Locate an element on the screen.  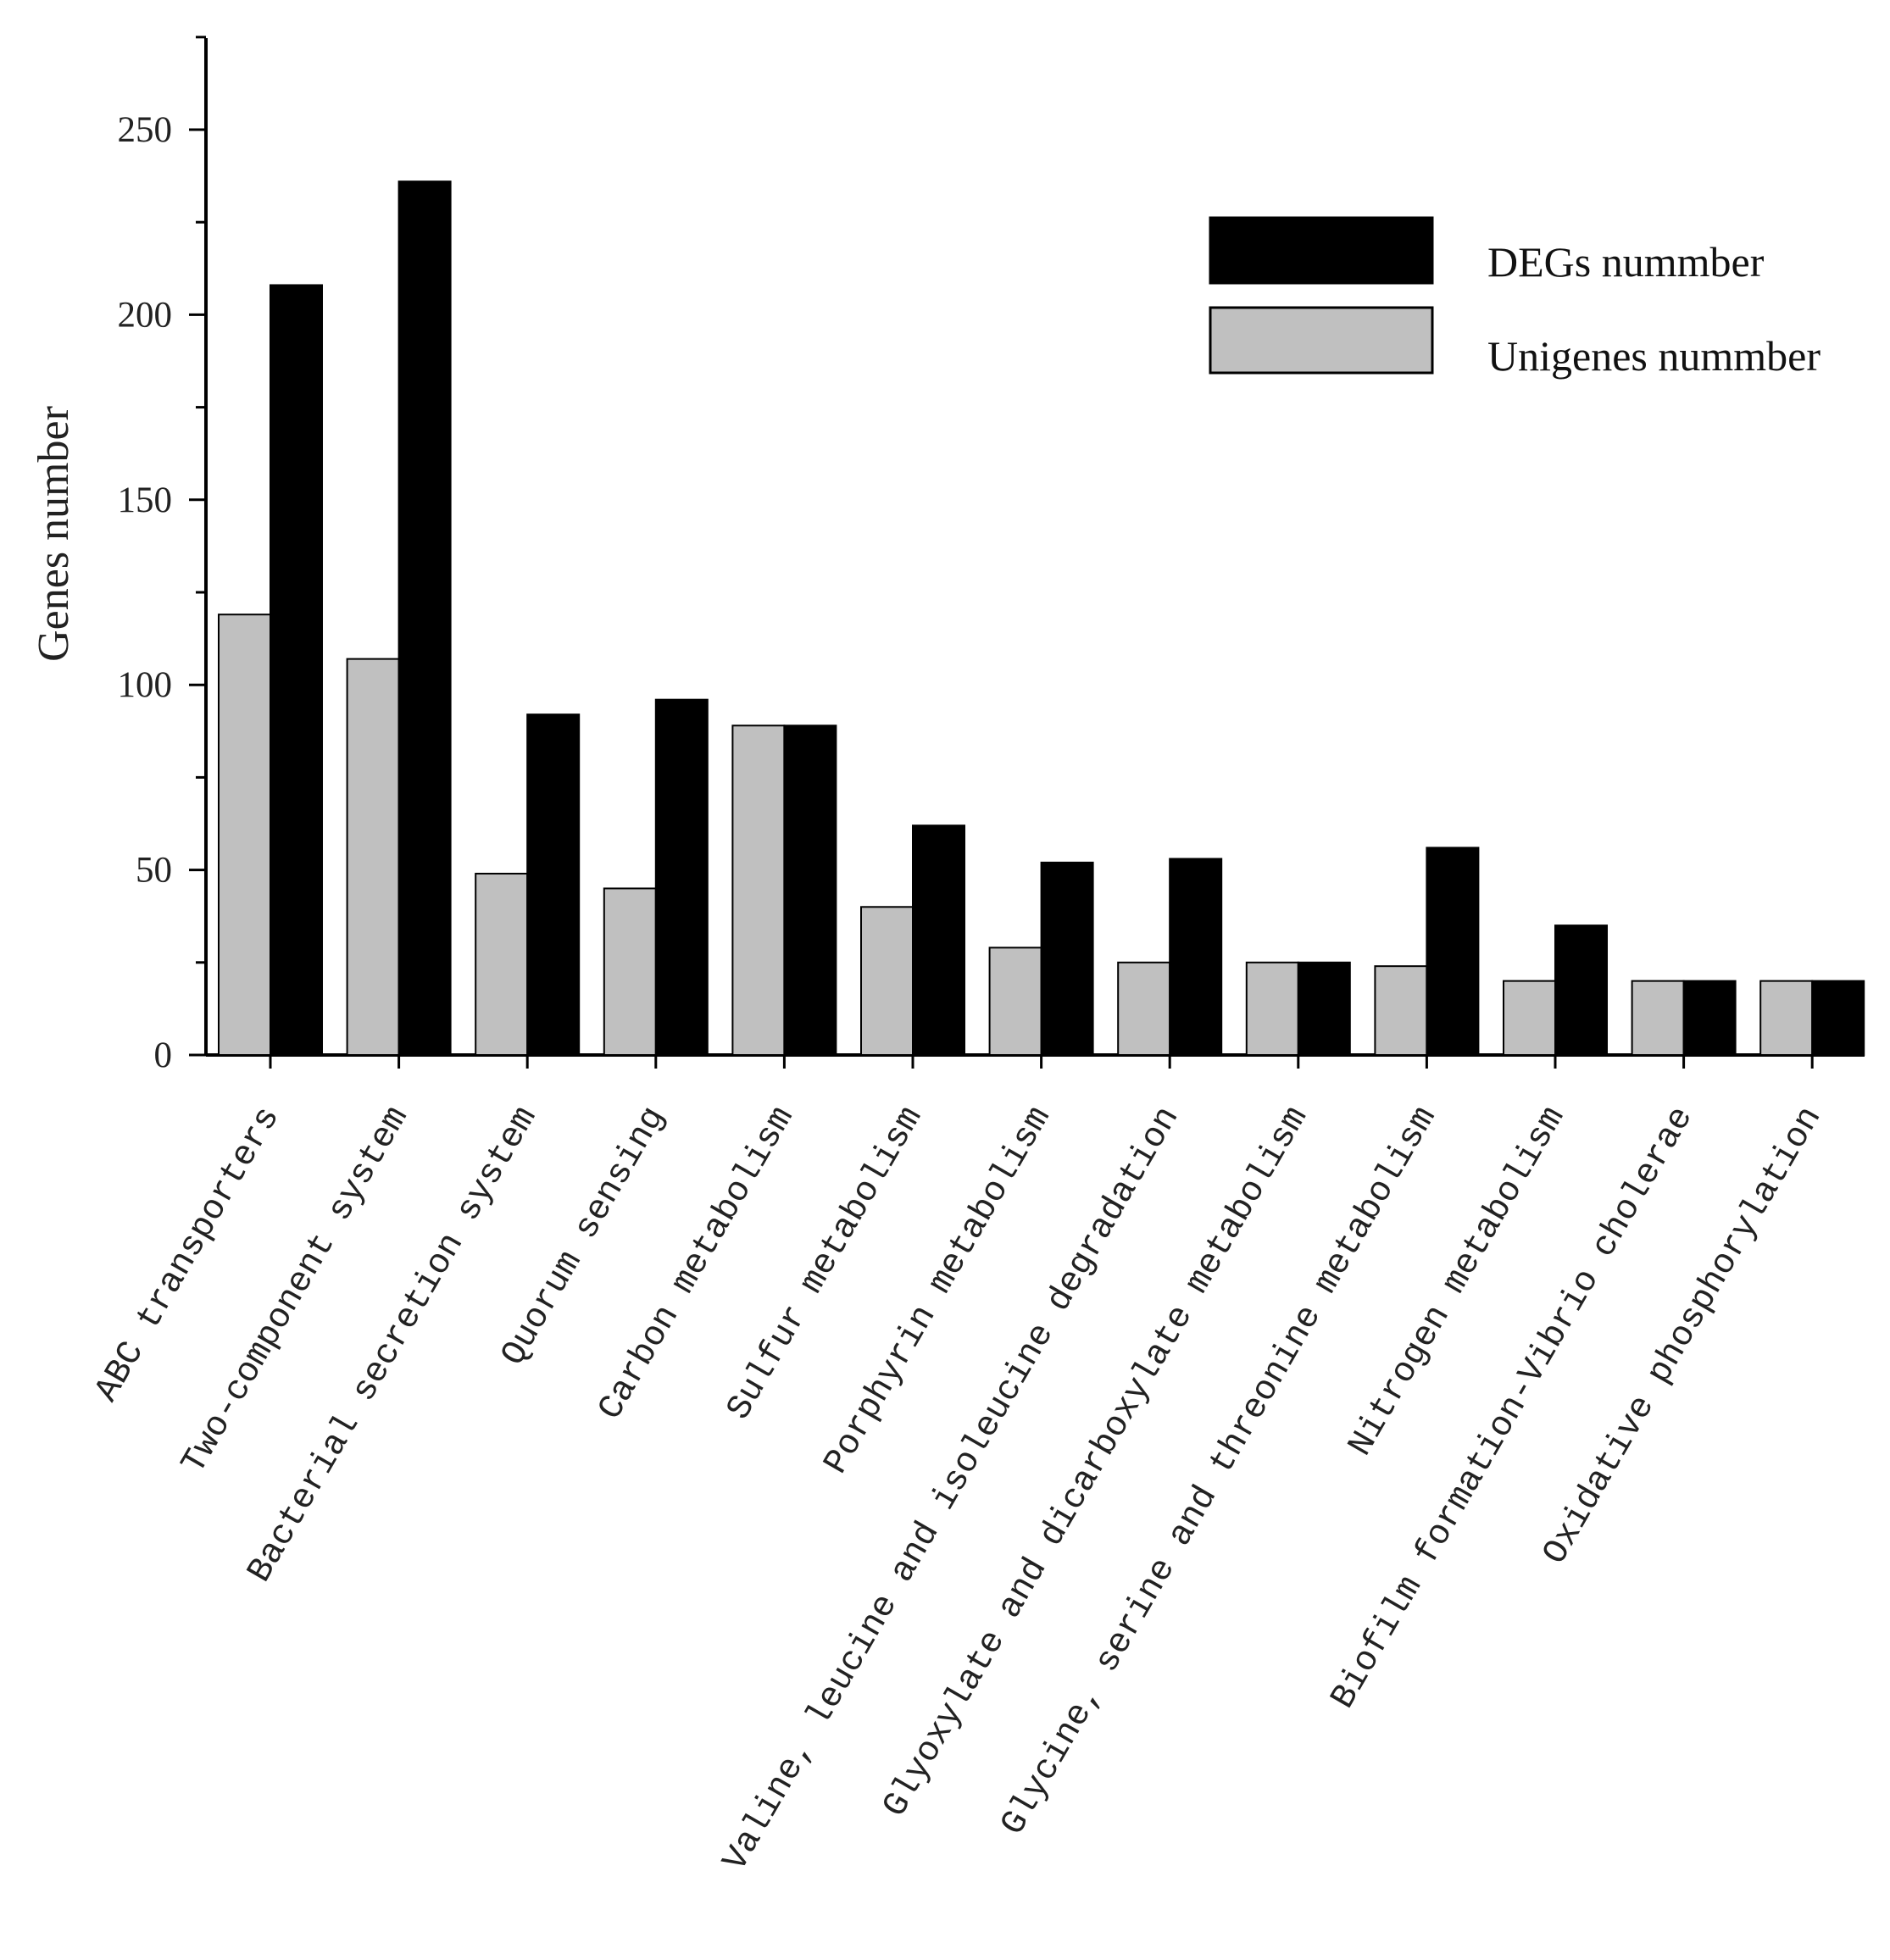
x-tick-label: Nitrogen metabolism is located at coordinates (1458, 1282).